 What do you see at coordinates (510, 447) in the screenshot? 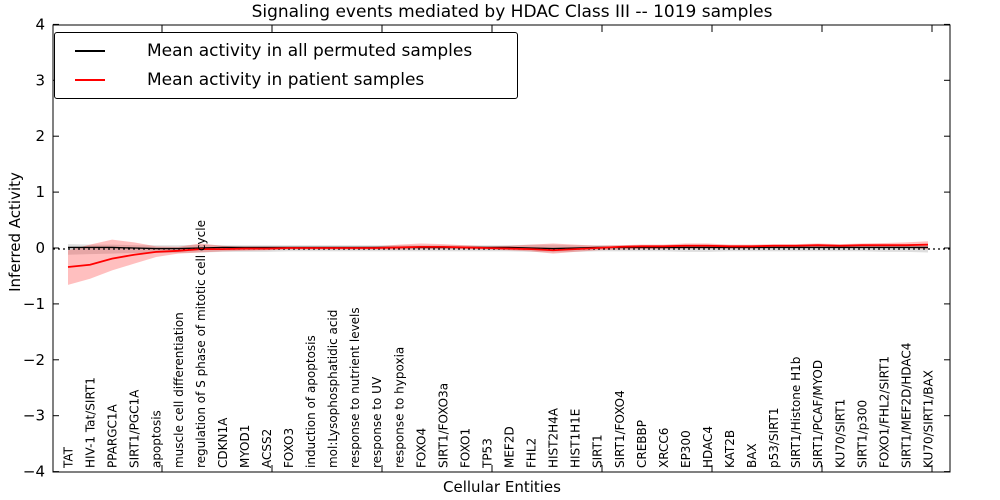
I see `x-category-label: MEF2D` at bounding box center [510, 447].